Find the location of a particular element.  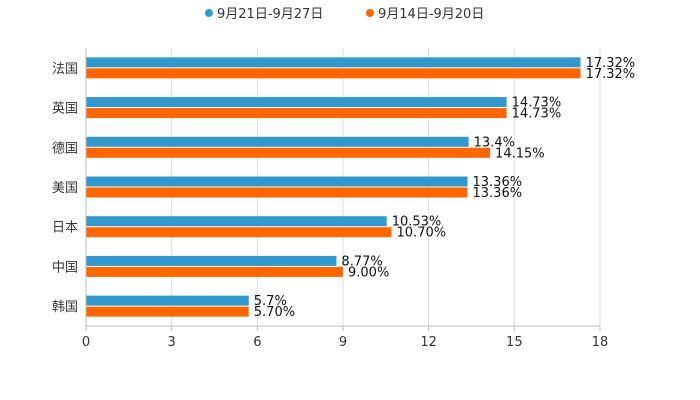

legend-label-1: 9月21日-9月27日 is located at coordinates (270, 14).